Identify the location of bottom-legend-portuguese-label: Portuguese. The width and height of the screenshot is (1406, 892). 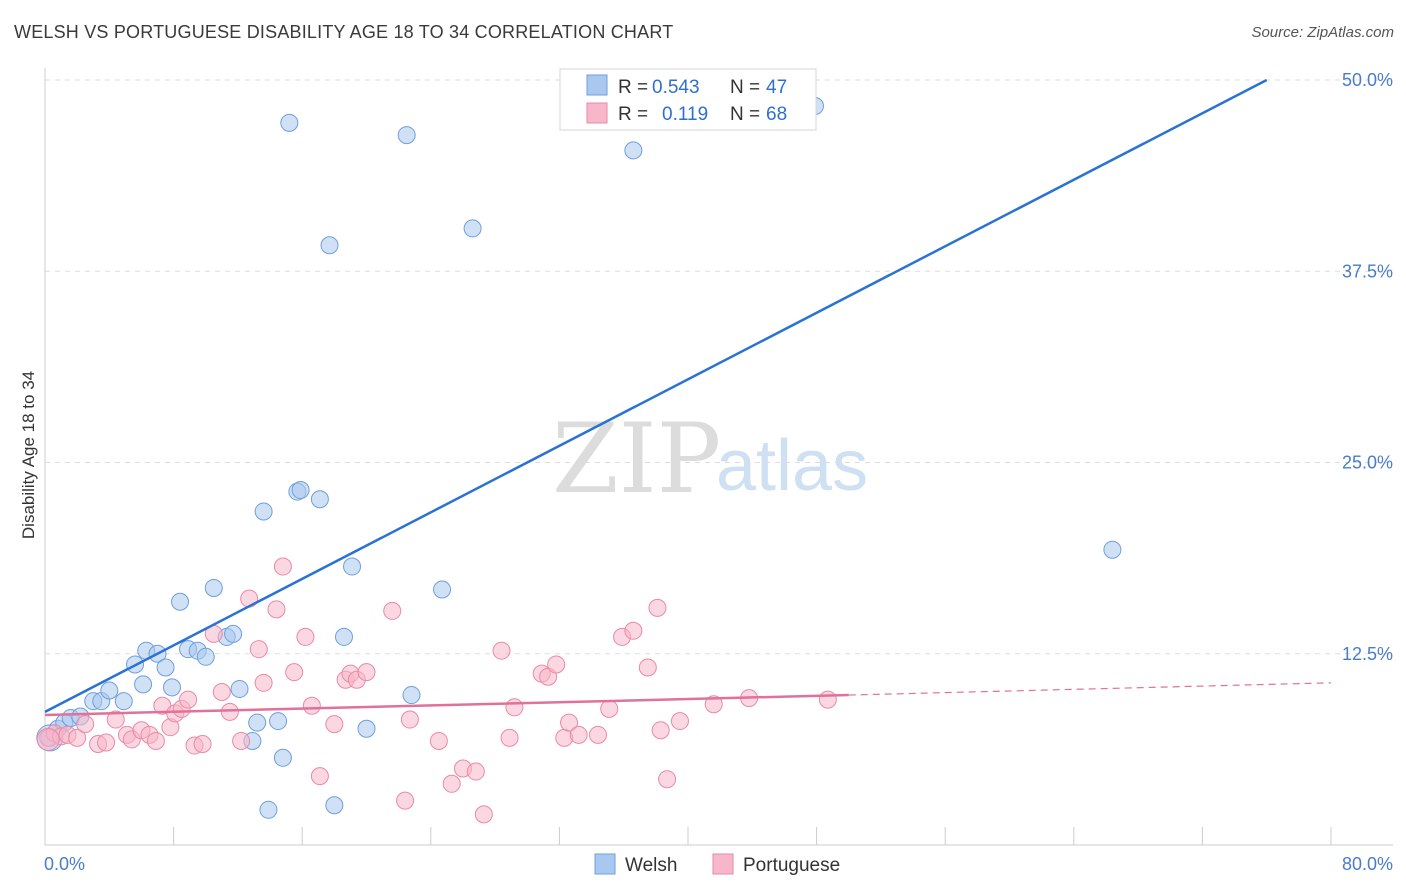
(791, 865).